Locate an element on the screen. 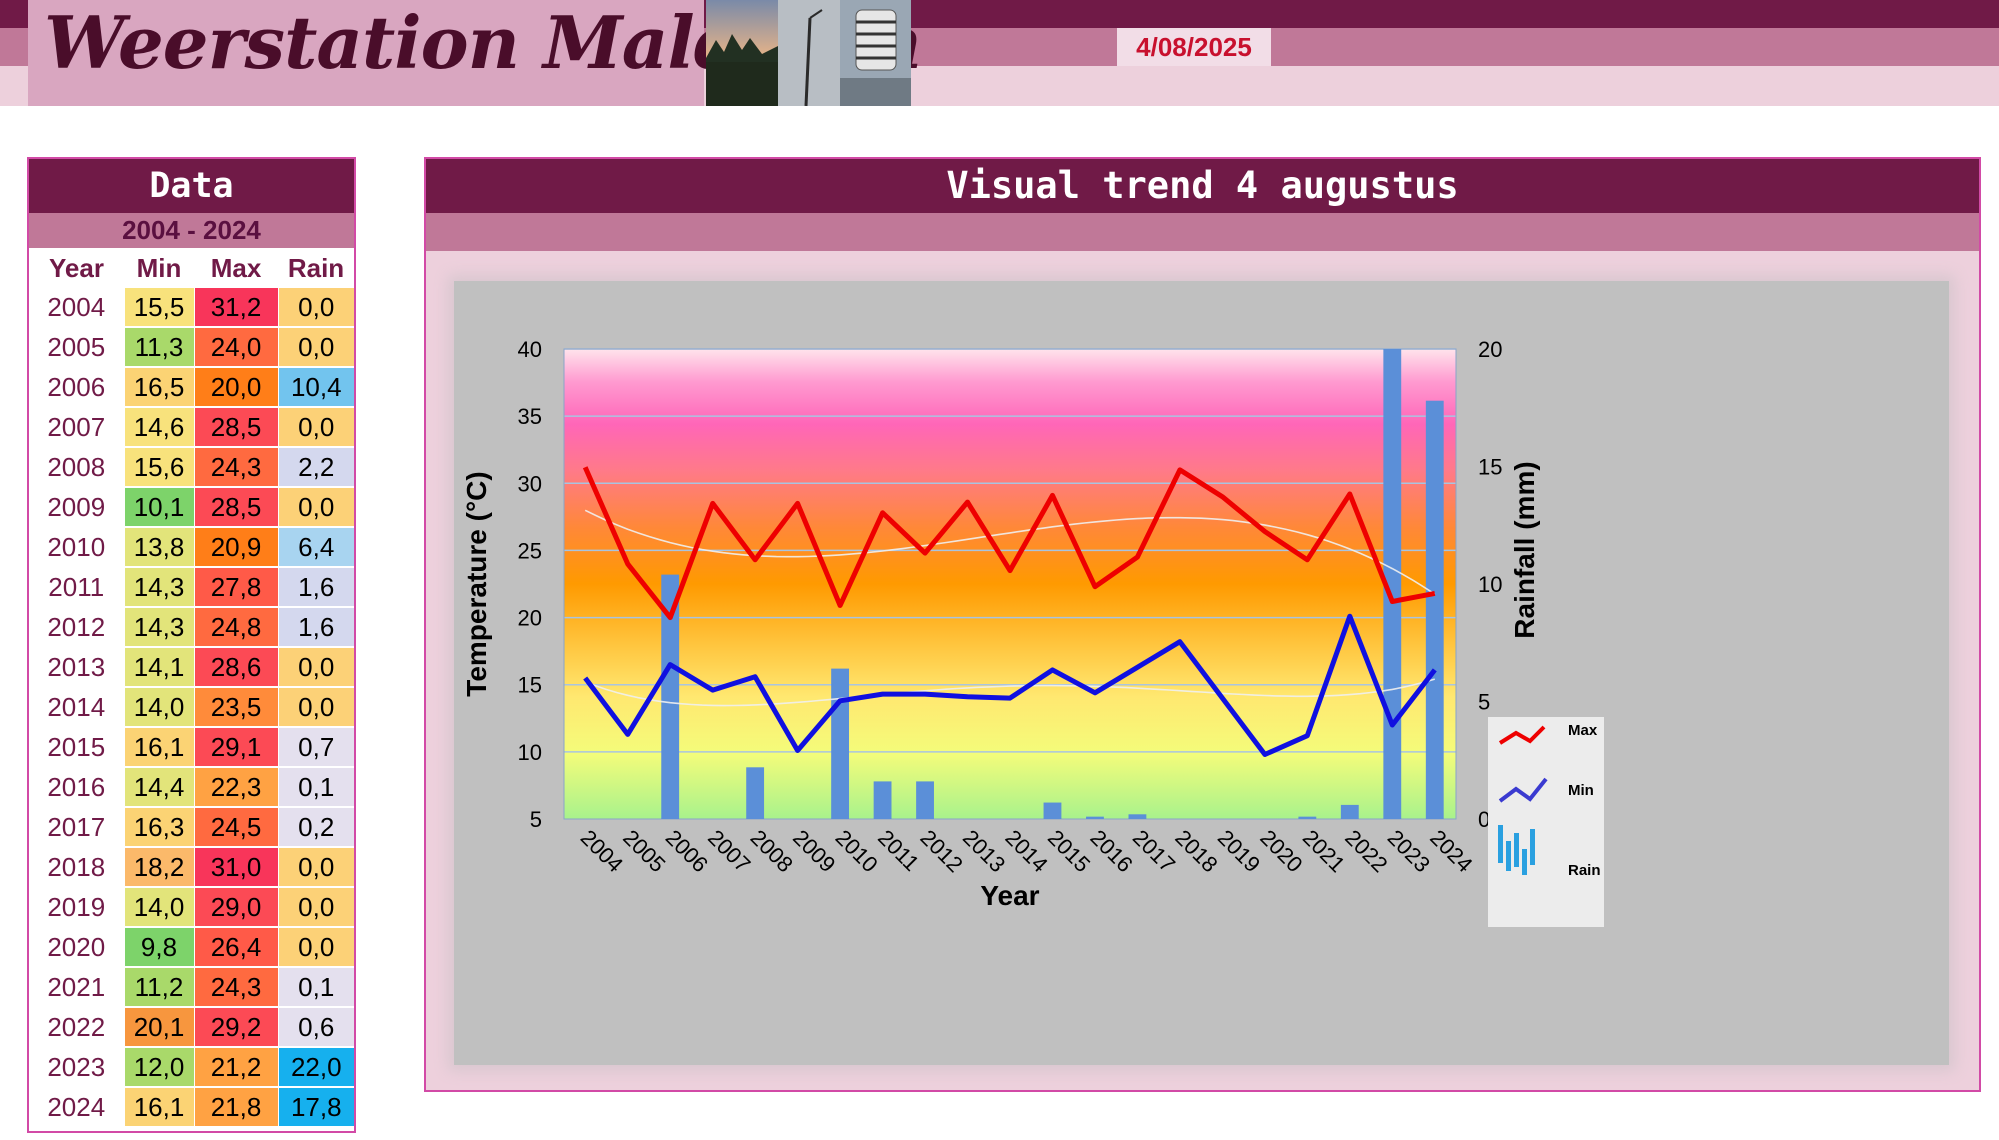 The image size is (1999, 1140). cell-year: 2022 is located at coordinates (76, 1027).